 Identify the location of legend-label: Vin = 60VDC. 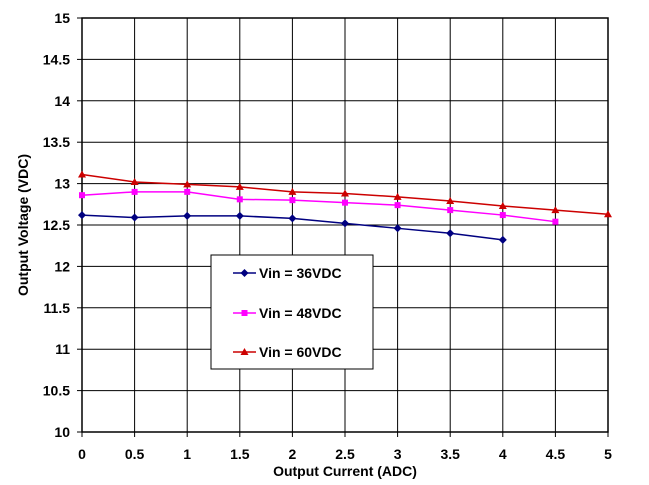
(300, 352).